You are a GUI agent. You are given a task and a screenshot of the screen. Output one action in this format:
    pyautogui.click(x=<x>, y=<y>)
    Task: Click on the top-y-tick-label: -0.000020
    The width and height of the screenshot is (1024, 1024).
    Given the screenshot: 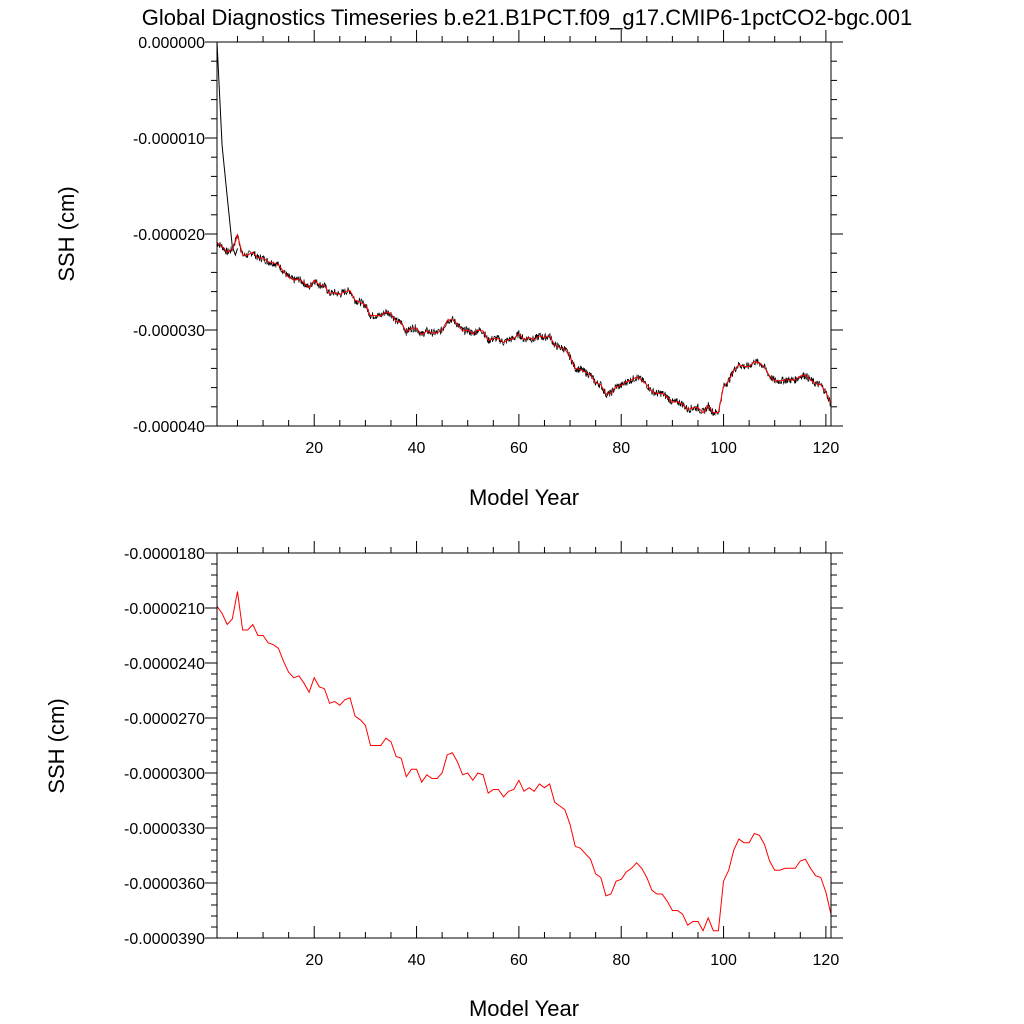 What is the action you would take?
    pyautogui.click(x=169, y=235)
    